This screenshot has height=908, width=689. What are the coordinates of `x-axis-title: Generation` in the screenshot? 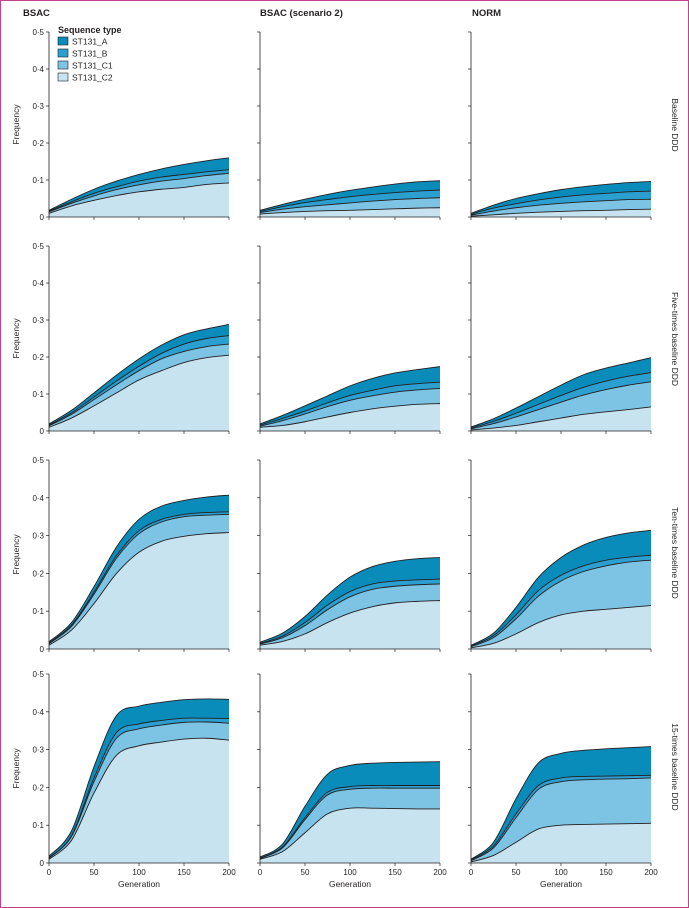 It's located at (139, 884).